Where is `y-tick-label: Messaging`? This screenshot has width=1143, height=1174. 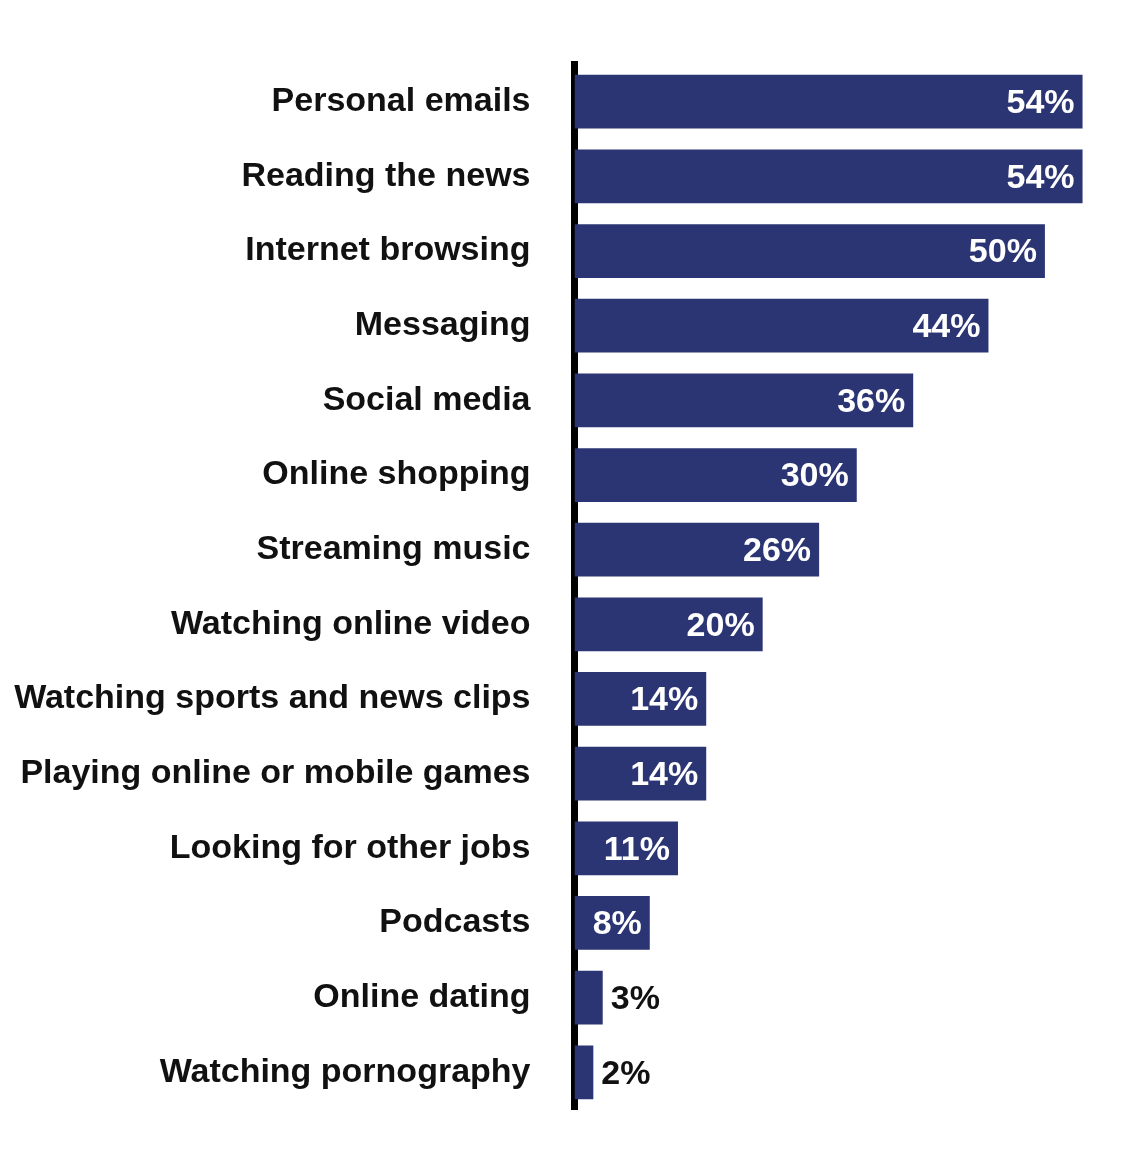 y-tick-label: Messaging is located at coordinates (442, 323).